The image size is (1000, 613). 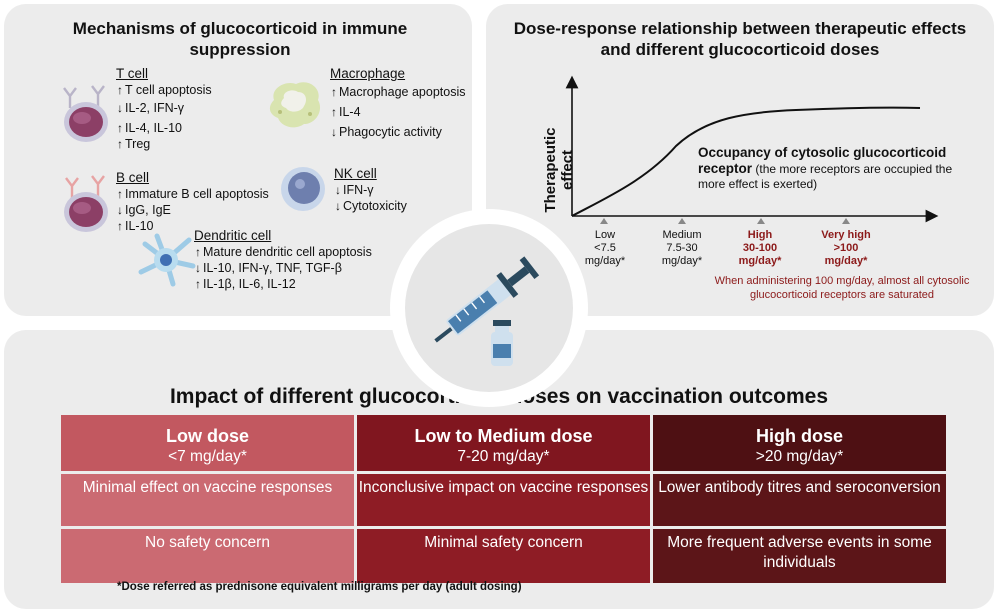 What do you see at coordinates (503, 456) in the screenshot?
I see `medium-dose-range: 7-20 mg/day*` at bounding box center [503, 456].